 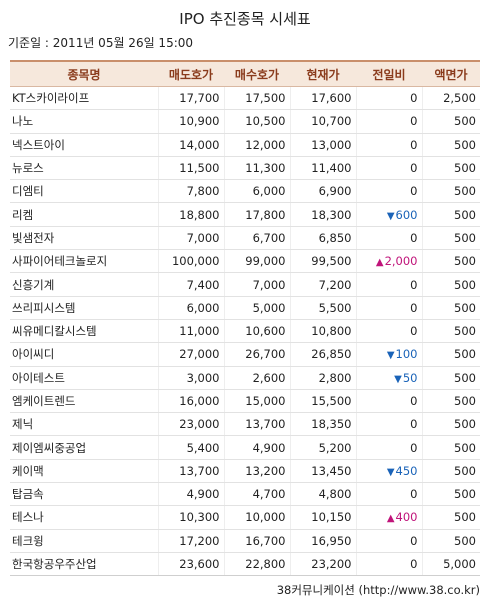 I want to click on table-row: 제이엠씨중공업 5,400 4,900 5,200 0 500, so click(x=245, y=447).